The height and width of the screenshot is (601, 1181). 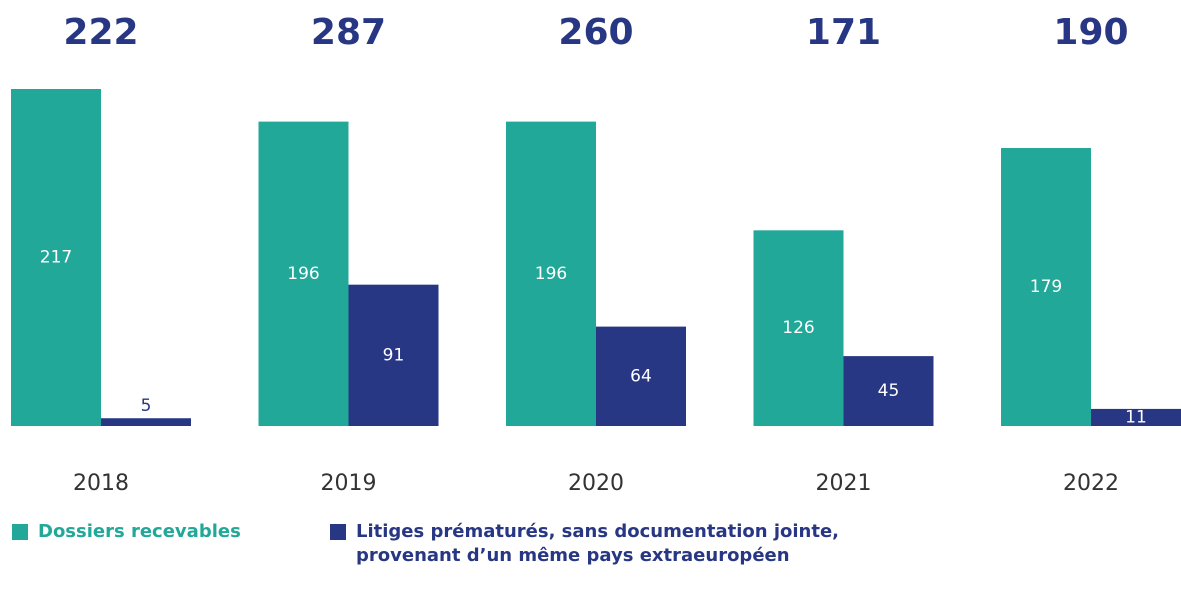 What do you see at coordinates (1090, 32) in the screenshot?
I see `total-label: 190` at bounding box center [1090, 32].